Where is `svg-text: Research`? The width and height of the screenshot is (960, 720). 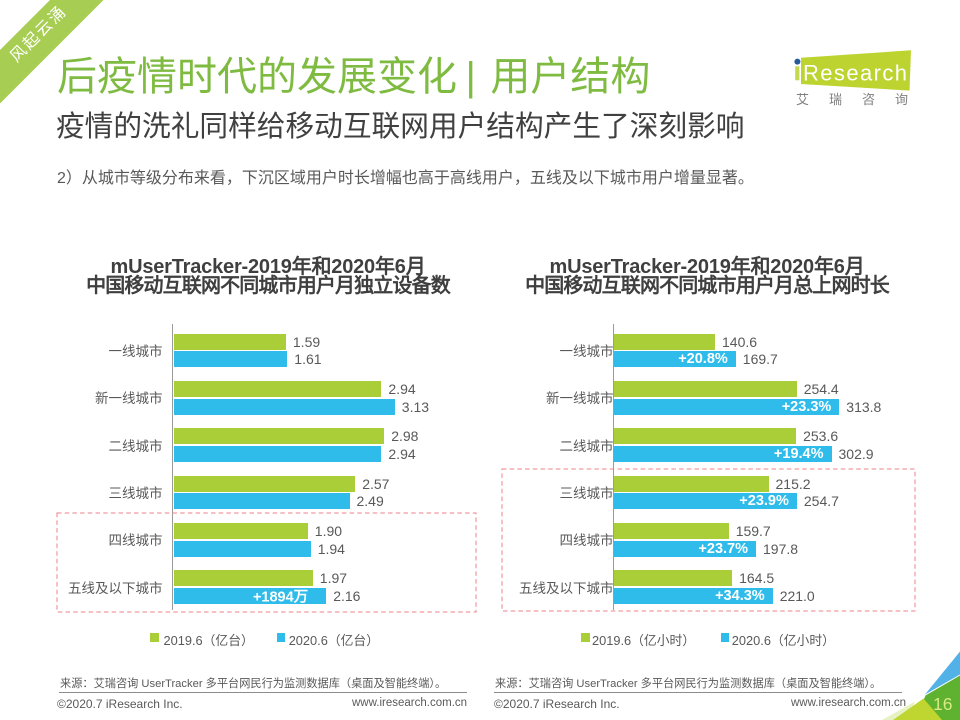
svg-text: Research is located at coordinates (855, 73).